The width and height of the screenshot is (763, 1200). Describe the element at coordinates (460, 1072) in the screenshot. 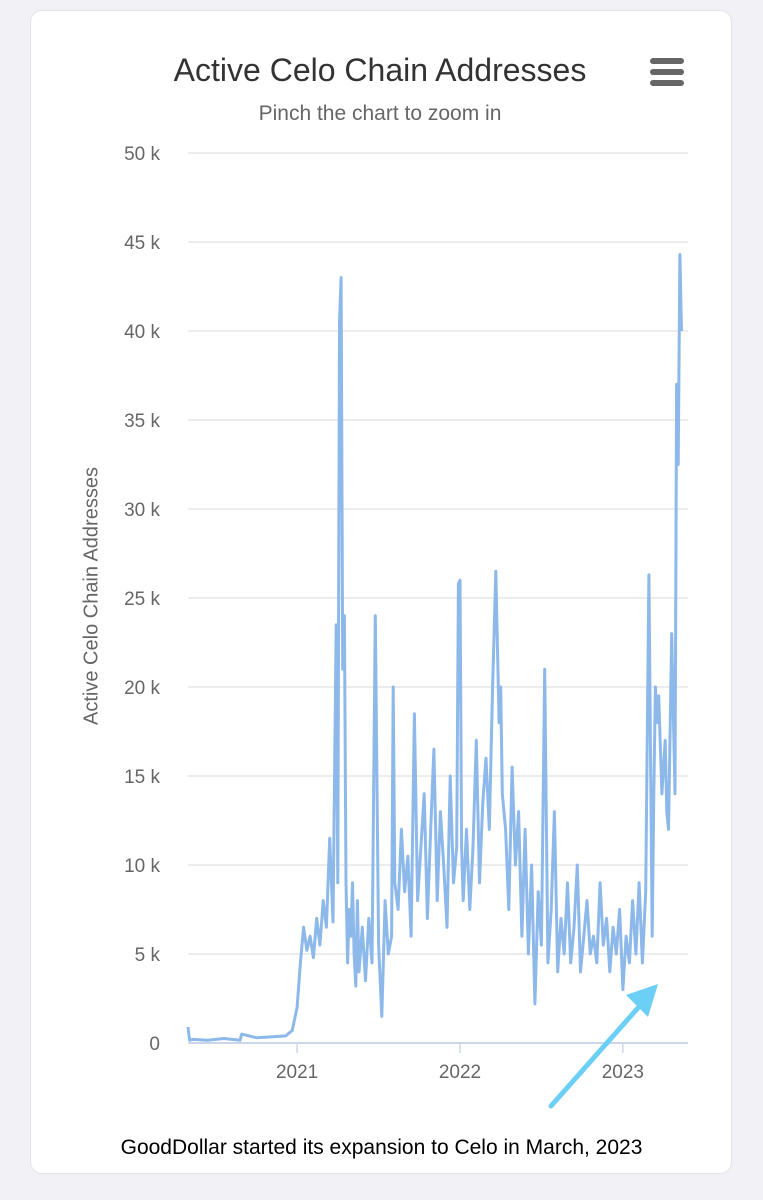

I see `x-tick-label: 2022` at that location.